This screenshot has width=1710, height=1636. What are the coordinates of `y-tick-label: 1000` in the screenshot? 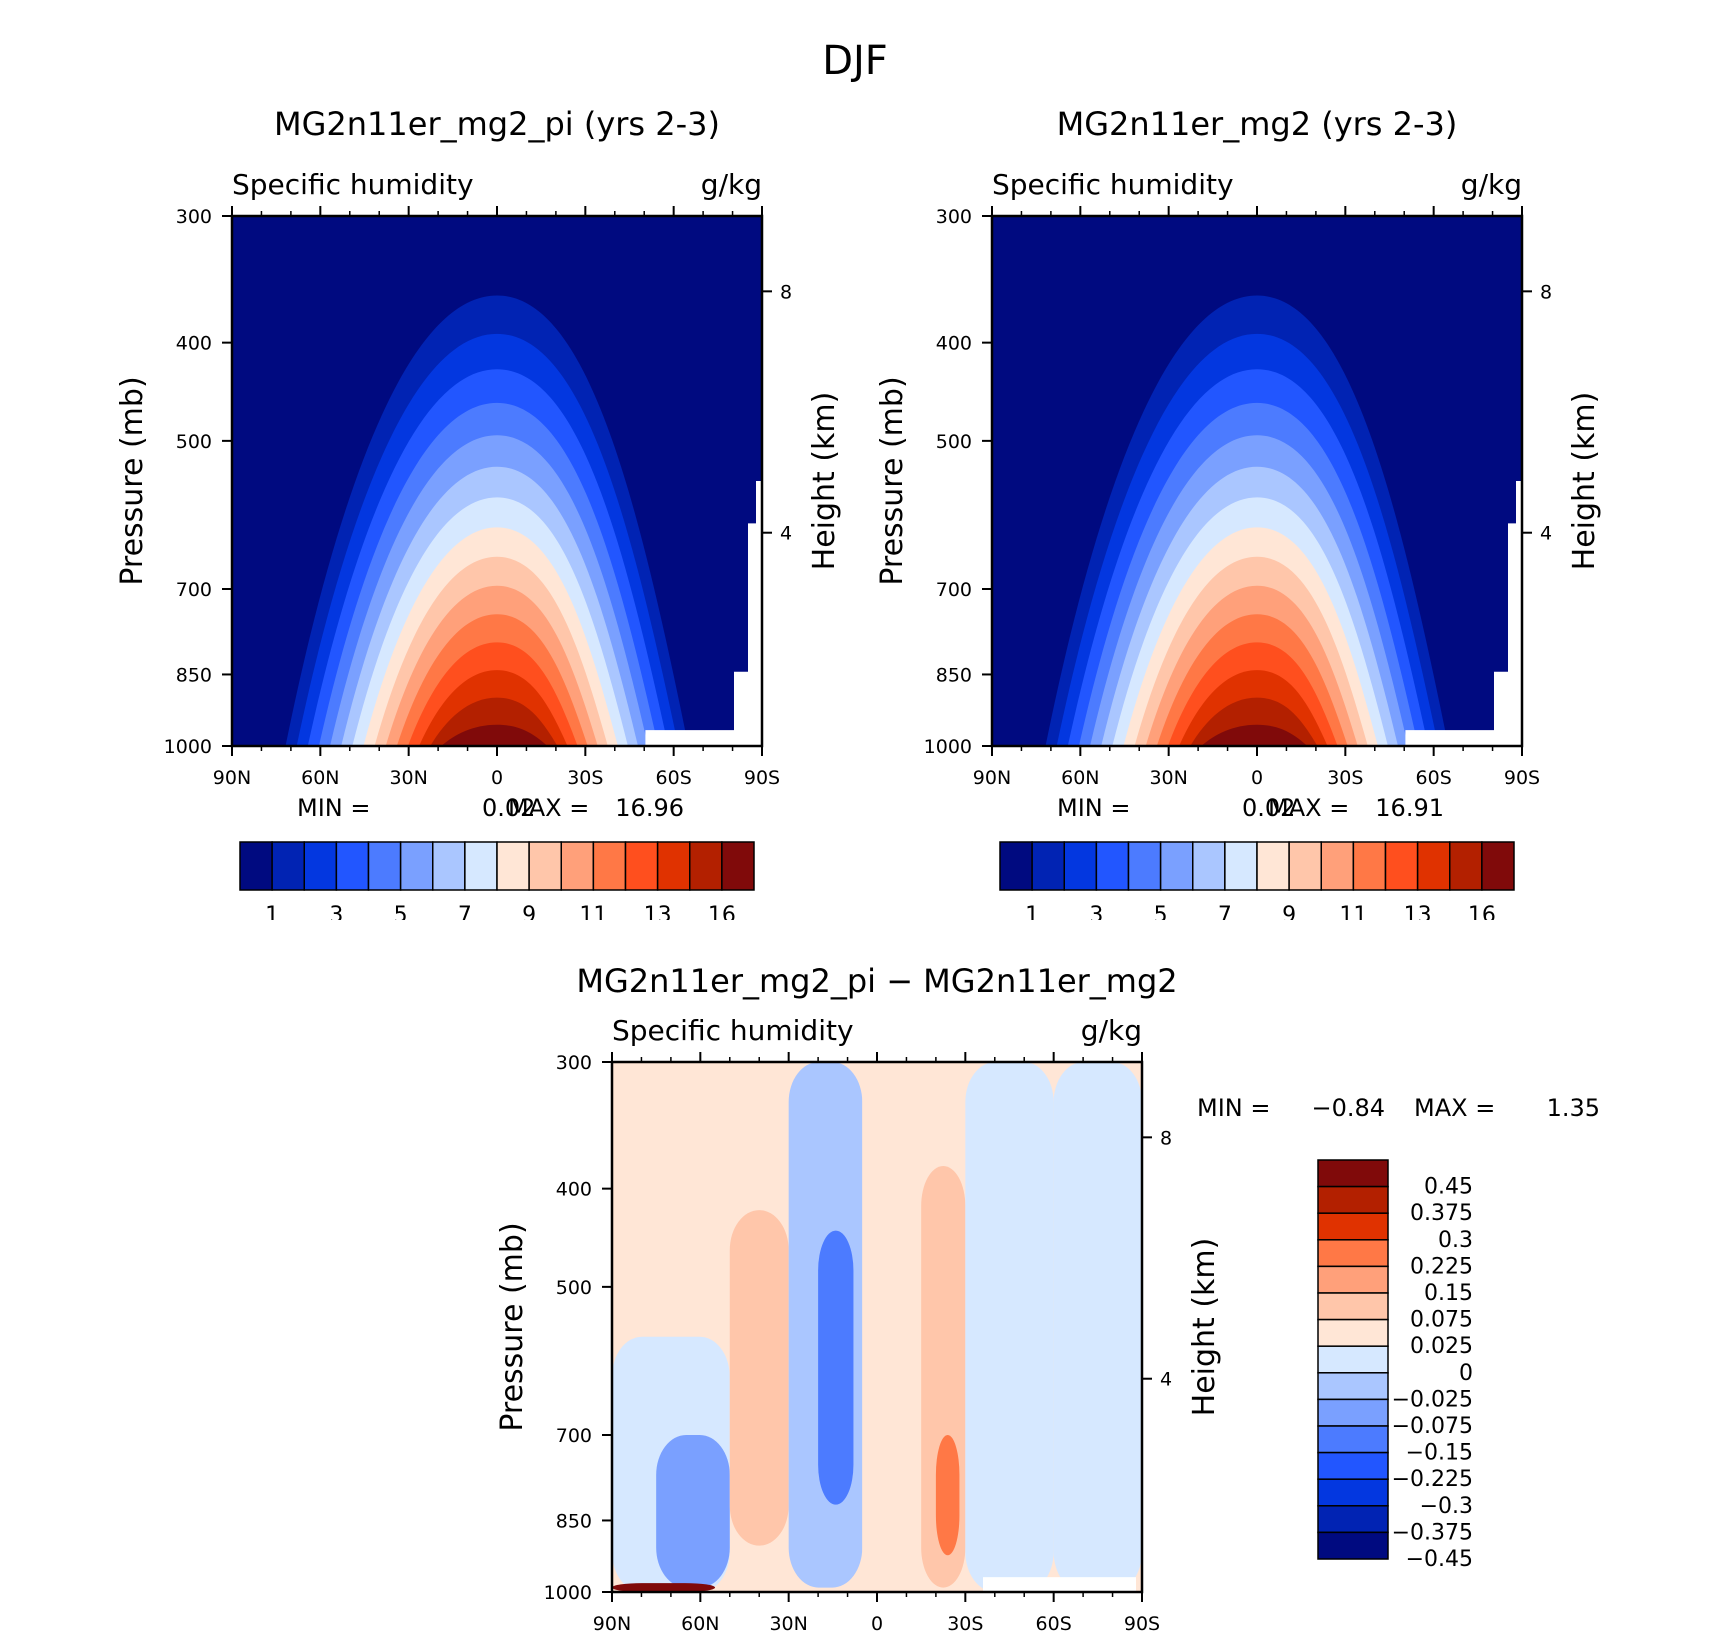 It's located at (188, 747).